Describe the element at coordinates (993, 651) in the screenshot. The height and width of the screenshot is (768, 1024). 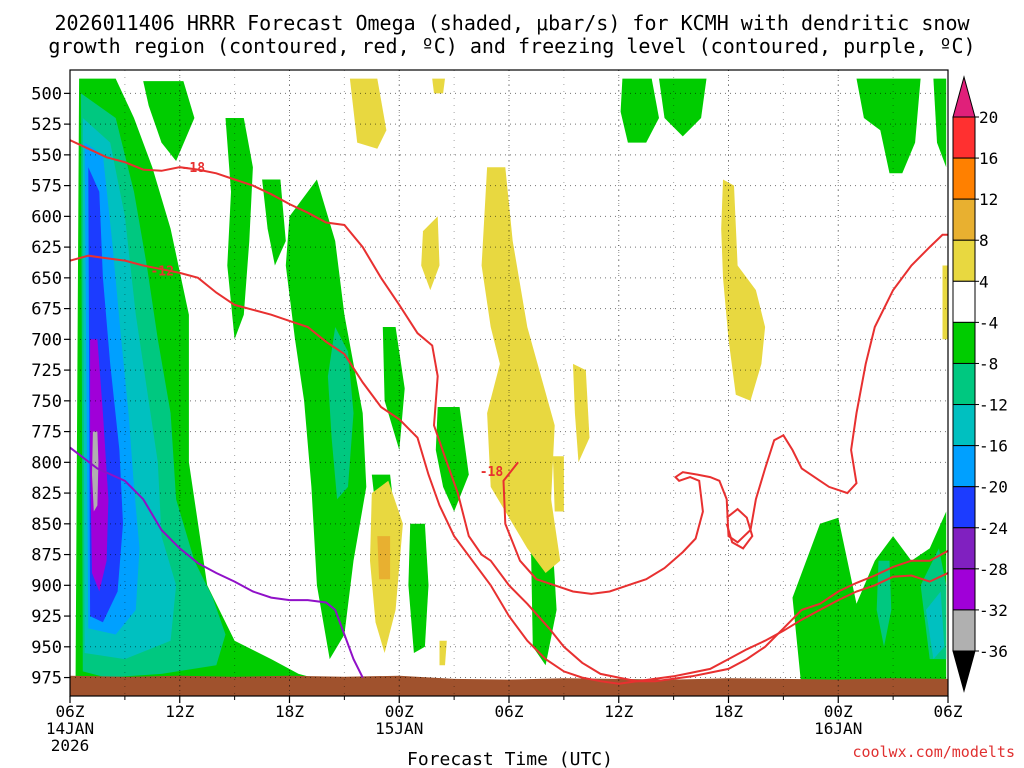
I see `colorbar-label-13: -36` at that location.